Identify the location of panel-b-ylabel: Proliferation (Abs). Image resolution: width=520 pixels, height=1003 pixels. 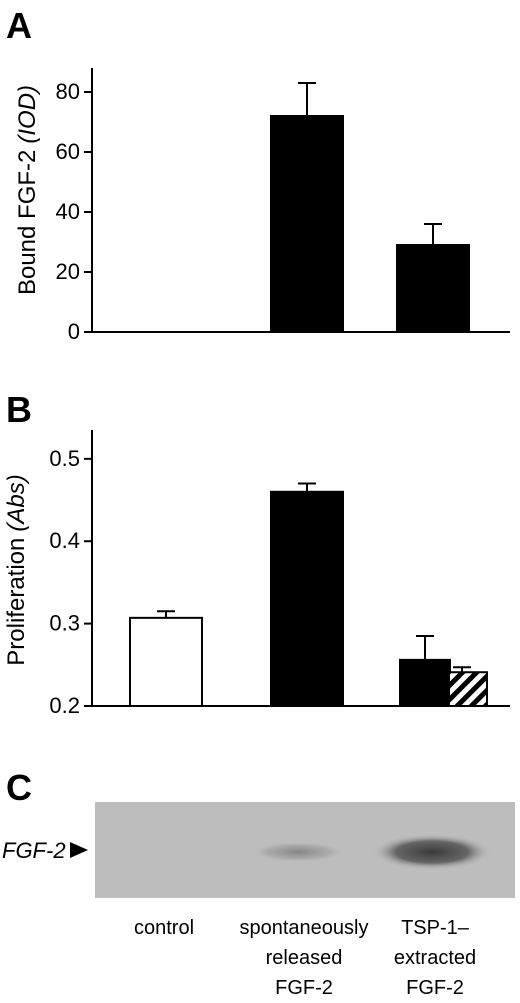
(16, 569).